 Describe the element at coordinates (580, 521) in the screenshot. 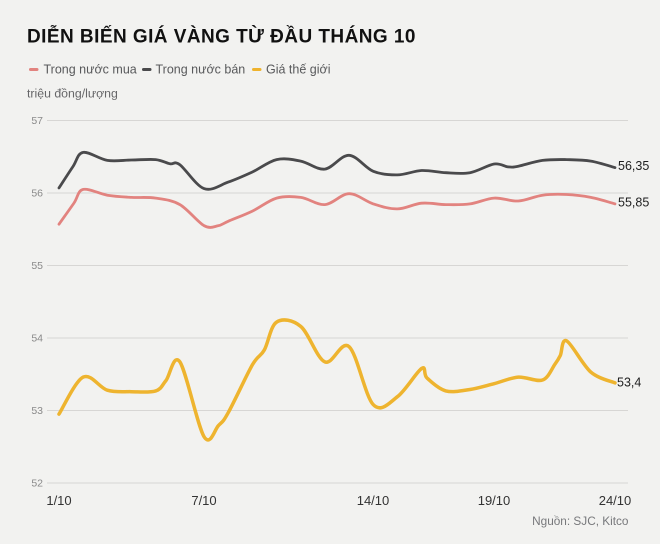

I see `svg-text: Nguồn: SJC, Kitco` at that location.